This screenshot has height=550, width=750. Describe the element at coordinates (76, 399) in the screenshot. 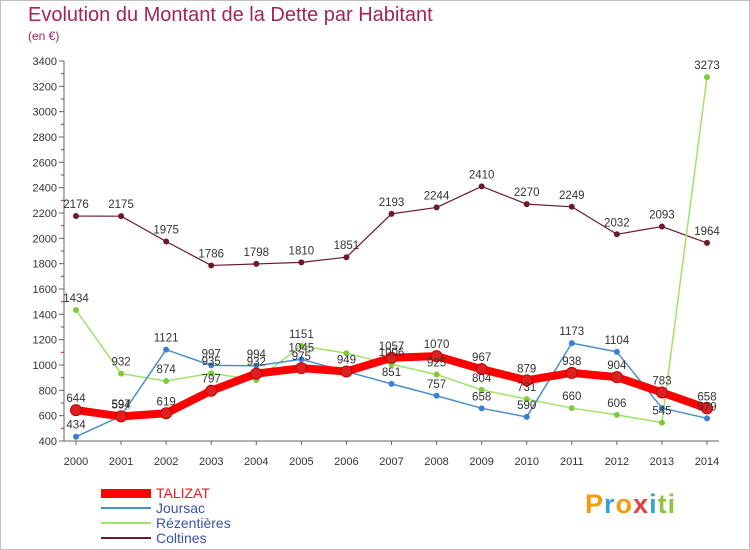

I see `data-label-talizat: 644` at that location.